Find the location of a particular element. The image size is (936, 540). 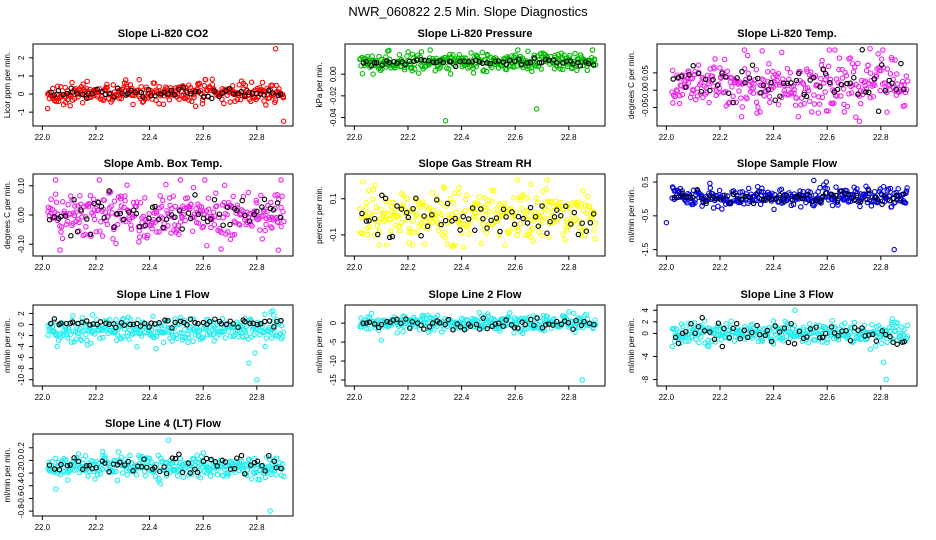

plot-frame is located at coordinates (163, 475).